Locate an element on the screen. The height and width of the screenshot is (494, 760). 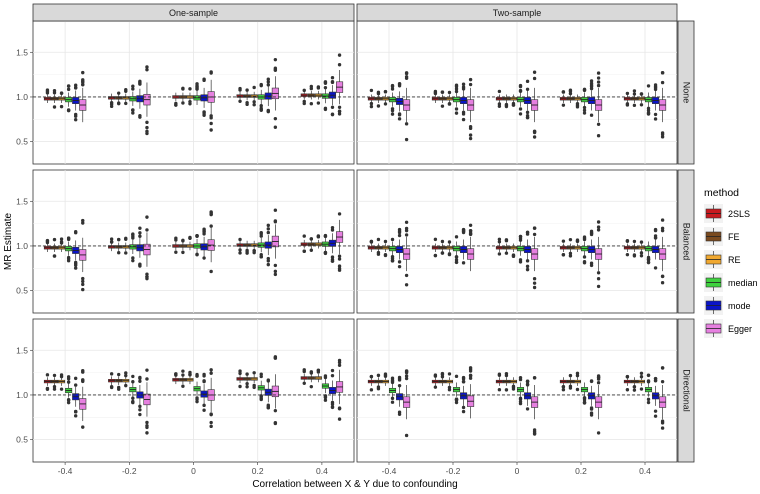
row-strip-label: Directional is located at coordinates (687, 390).